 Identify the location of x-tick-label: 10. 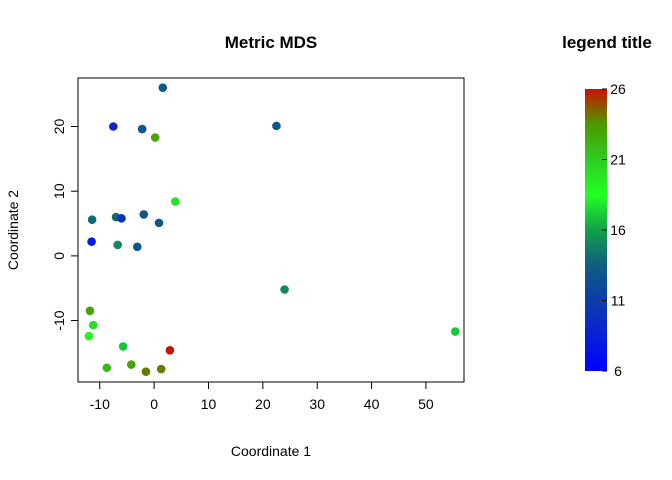
(209, 404).